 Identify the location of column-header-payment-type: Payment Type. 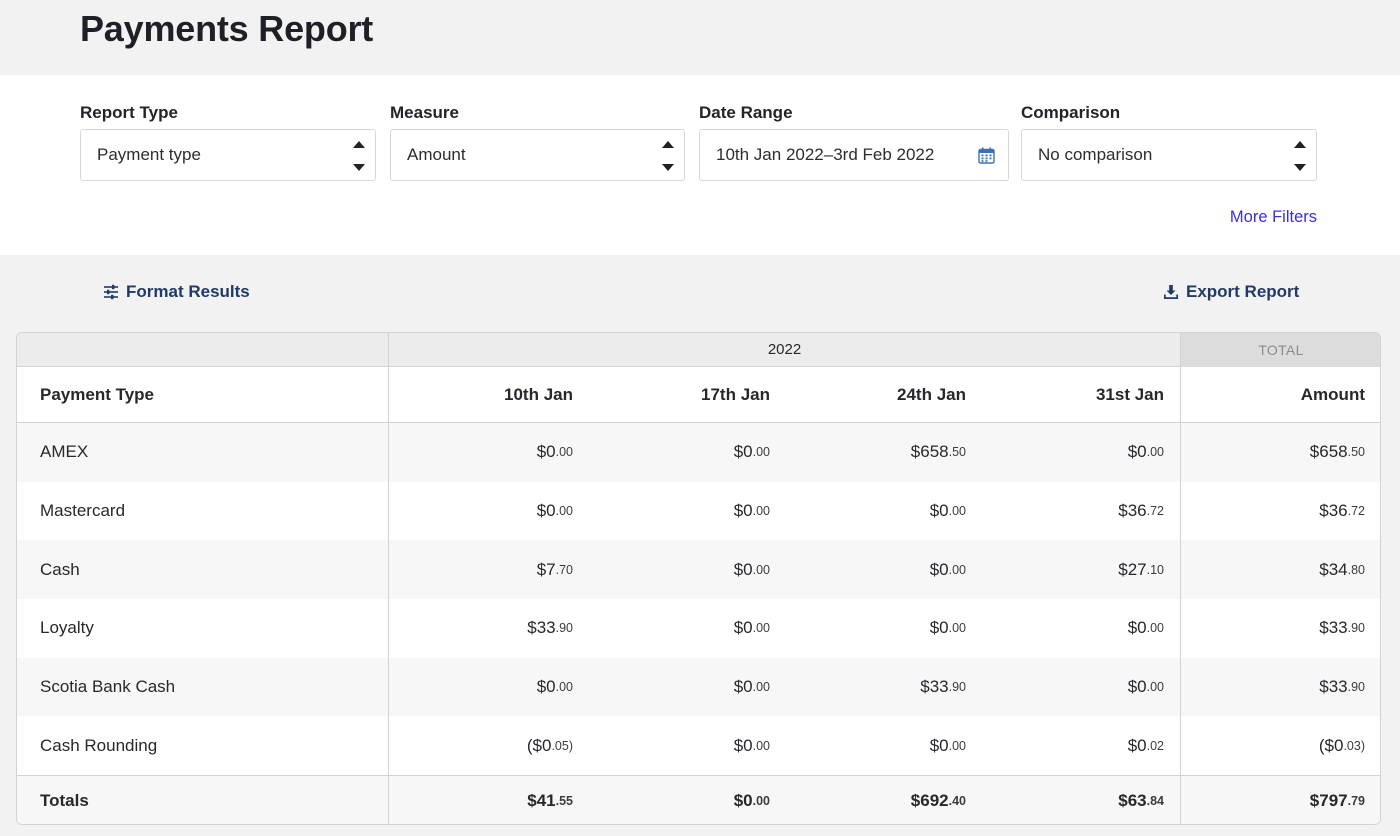
(97, 394).